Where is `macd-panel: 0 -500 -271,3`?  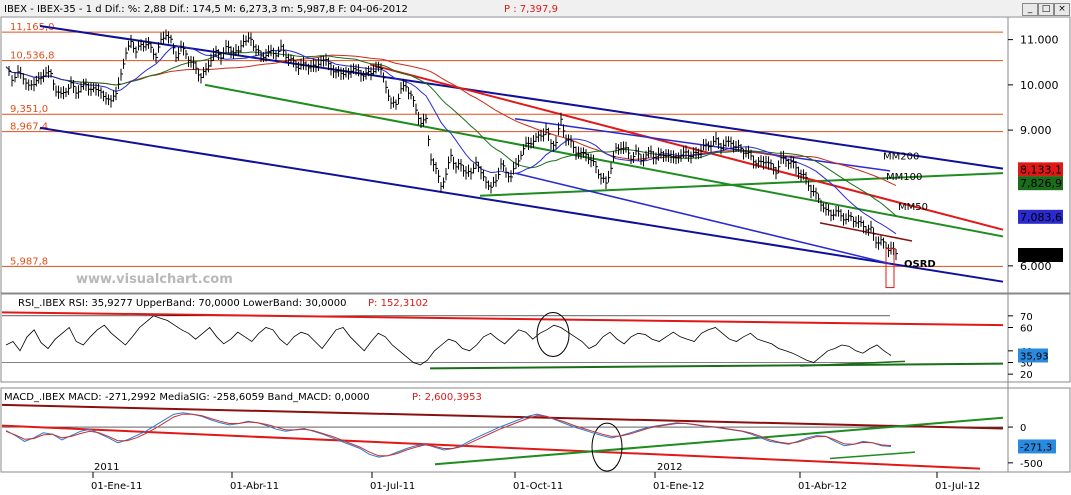
macd-panel: 0 -500 -271,3 is located at coordinates (528, 437).